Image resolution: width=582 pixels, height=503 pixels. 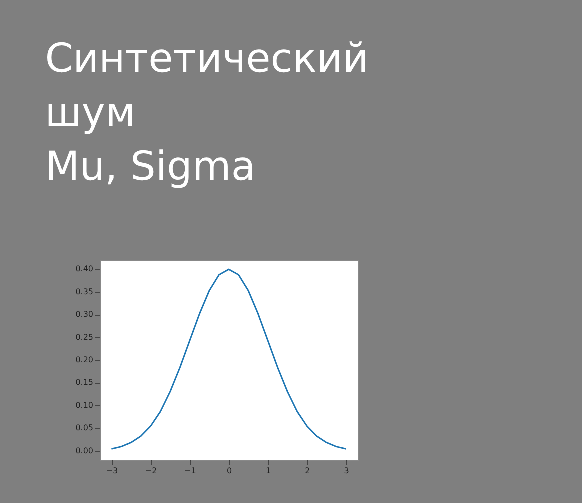 What do you see at coordinates (85, 428) in the screenshot?
I see `y-tick-label: 0.05` at bounding box center [85, 428].